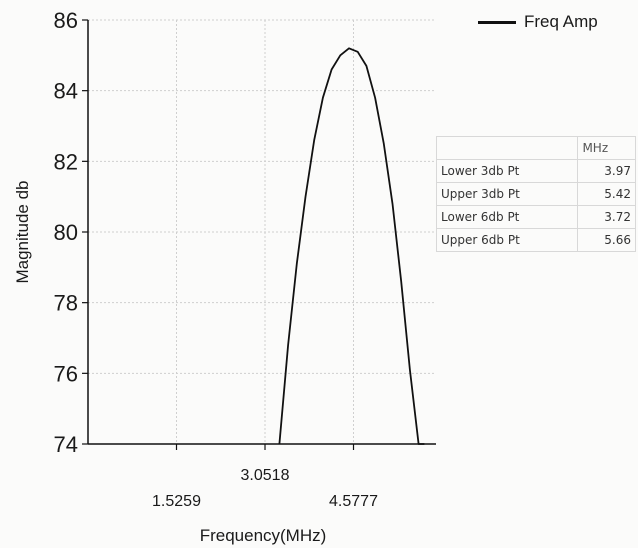  I want to click on table-row-value: 5.42, so click(606, 194).